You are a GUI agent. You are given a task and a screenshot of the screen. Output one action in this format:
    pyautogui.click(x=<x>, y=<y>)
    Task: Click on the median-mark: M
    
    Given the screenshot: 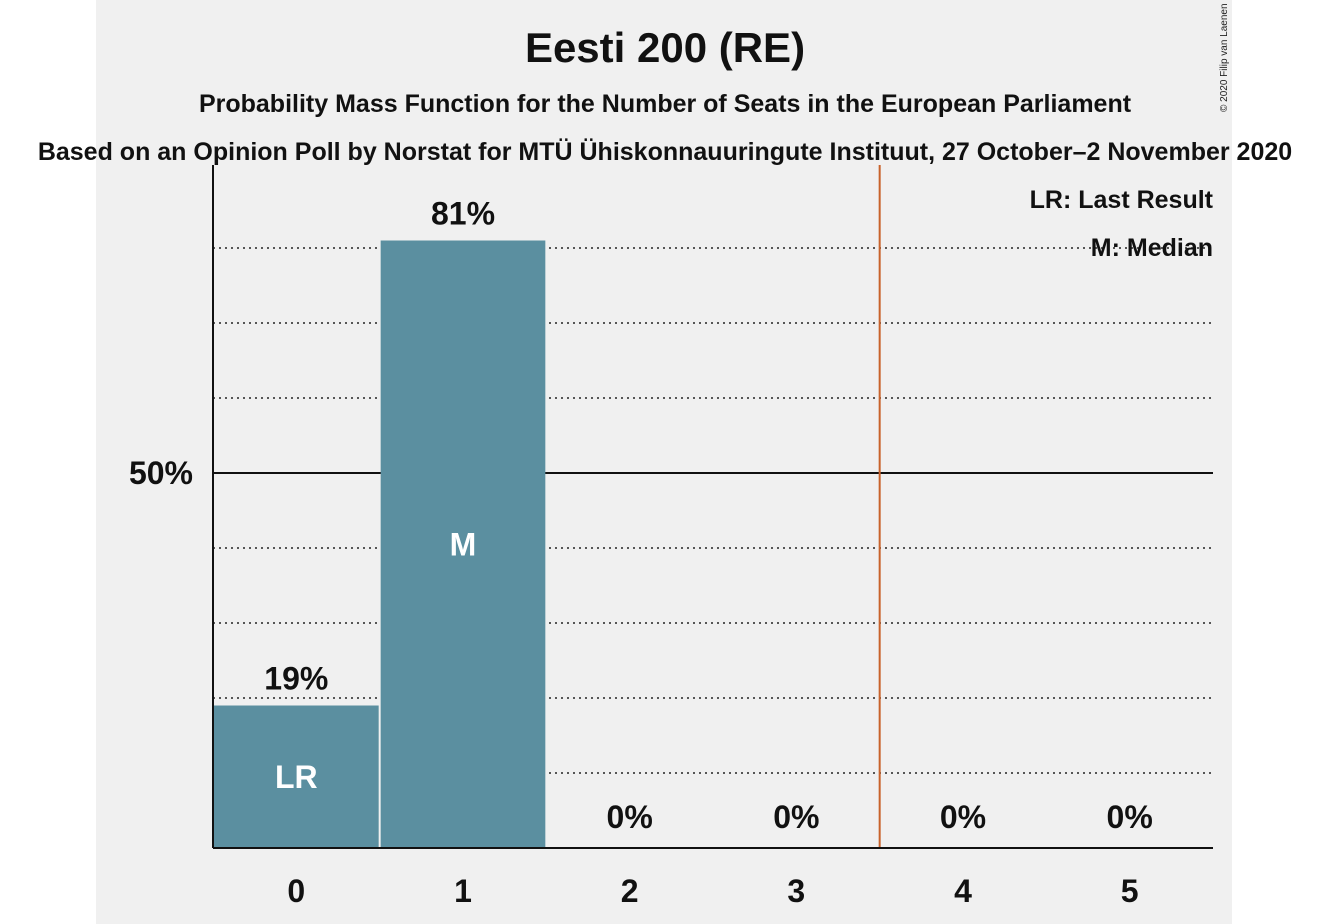 What is the action you would take?
    pyautogui.click(x=463, y=544)
    